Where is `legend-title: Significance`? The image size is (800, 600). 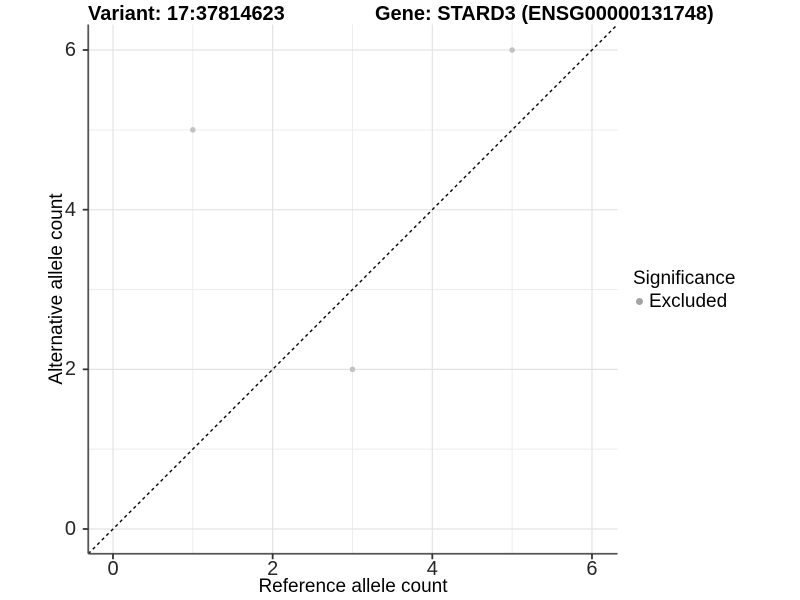 legend-title: Significance is located at coordinates (684, 278).